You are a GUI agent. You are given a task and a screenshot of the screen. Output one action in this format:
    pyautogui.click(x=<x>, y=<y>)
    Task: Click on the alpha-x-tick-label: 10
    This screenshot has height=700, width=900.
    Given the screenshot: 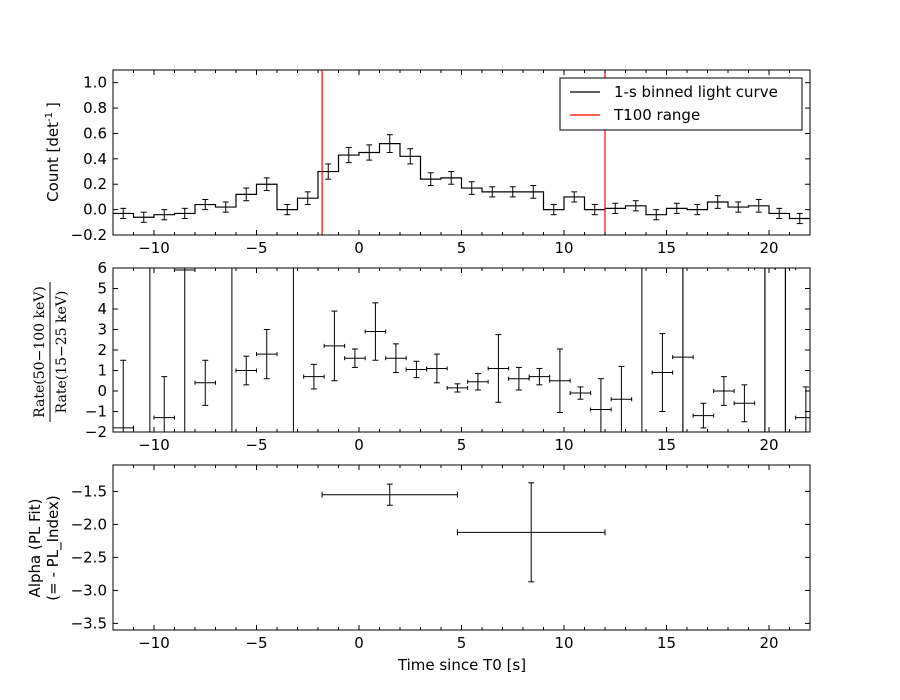 What is the action you would take?
    pyautogui.click(x=563, y=643)
    